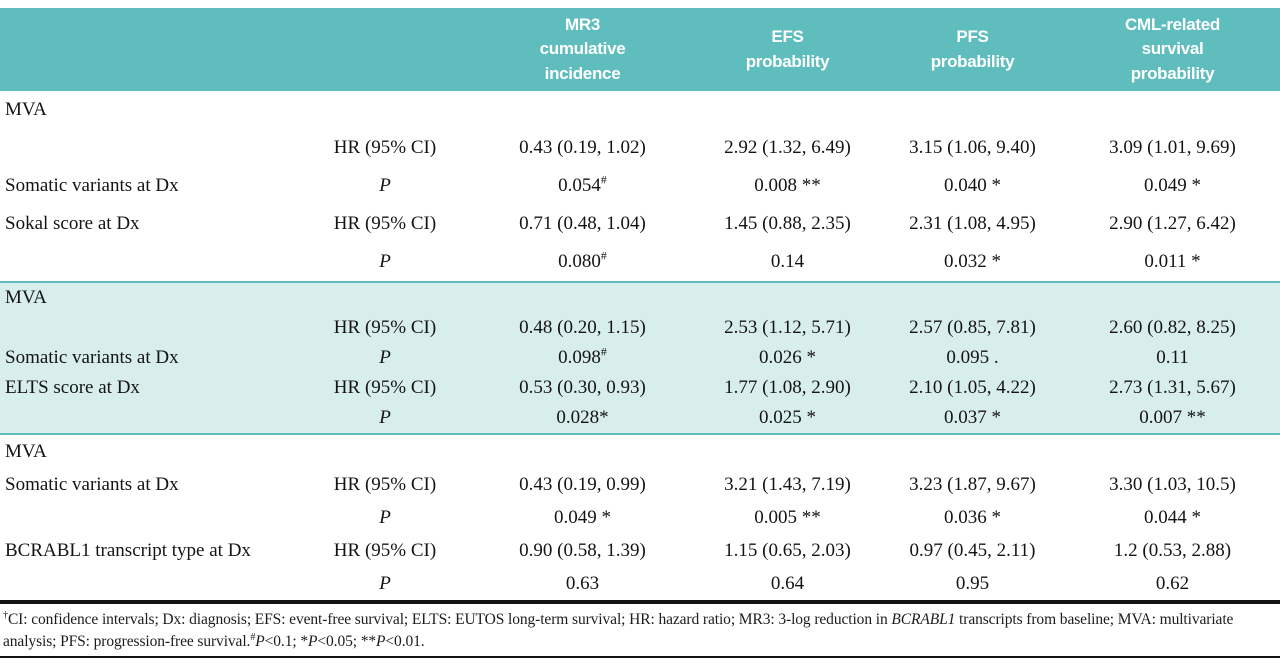 The image size is (1280, 665). I want to click on cell-value: 0.098#, so click(582, 356).